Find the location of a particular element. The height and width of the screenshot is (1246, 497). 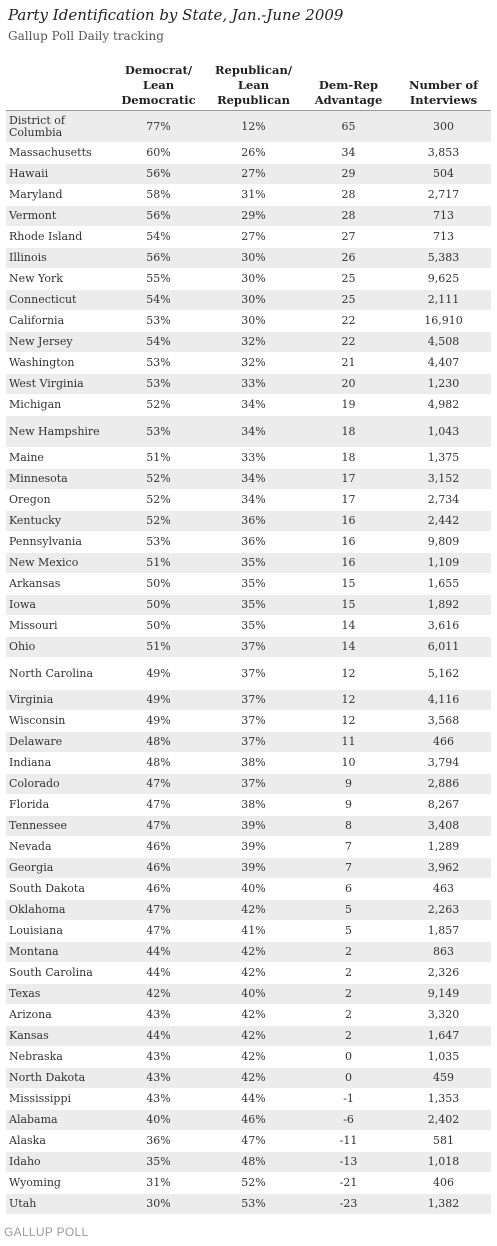

table-row: North Dakota 43% 42% 0 459 is located at coordinates (248, 1078).